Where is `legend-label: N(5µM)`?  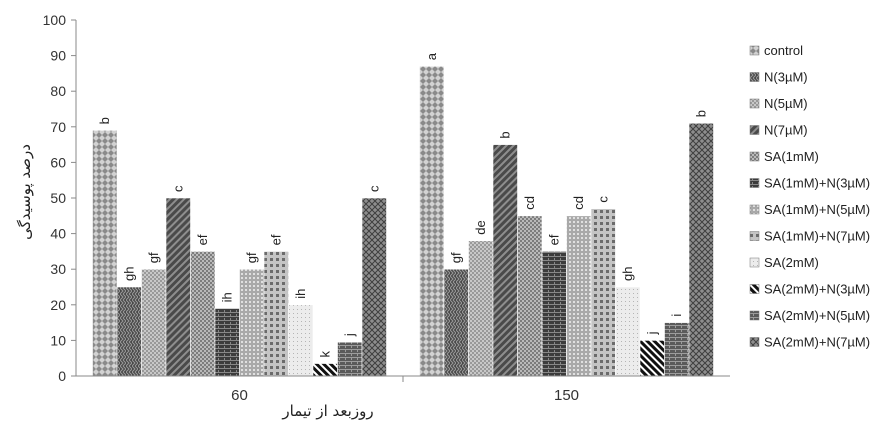 legend-label: N(5µM) is located at coordinates (786, 103).